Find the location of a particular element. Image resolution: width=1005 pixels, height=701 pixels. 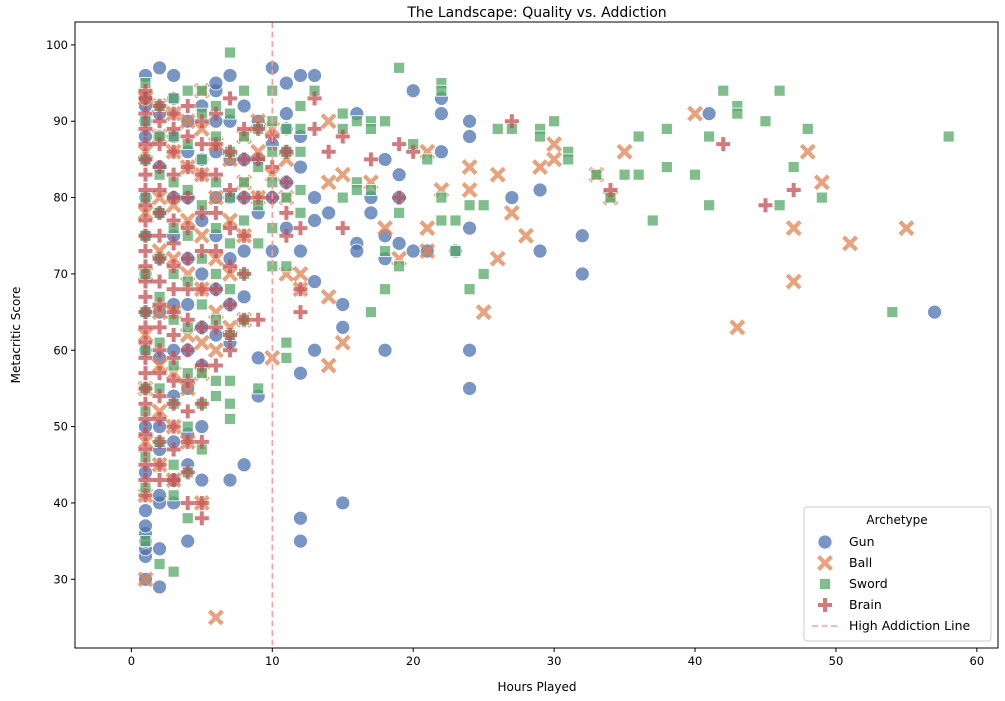

x-tick-label: 10 is located at coordinates (272, 661).